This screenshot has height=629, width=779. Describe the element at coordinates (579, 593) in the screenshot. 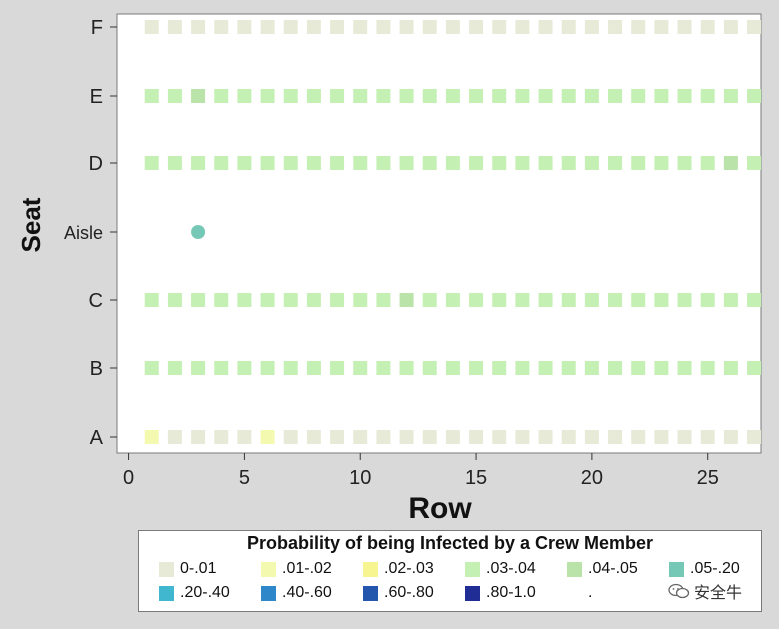

I see `legend-item: .` at that location.